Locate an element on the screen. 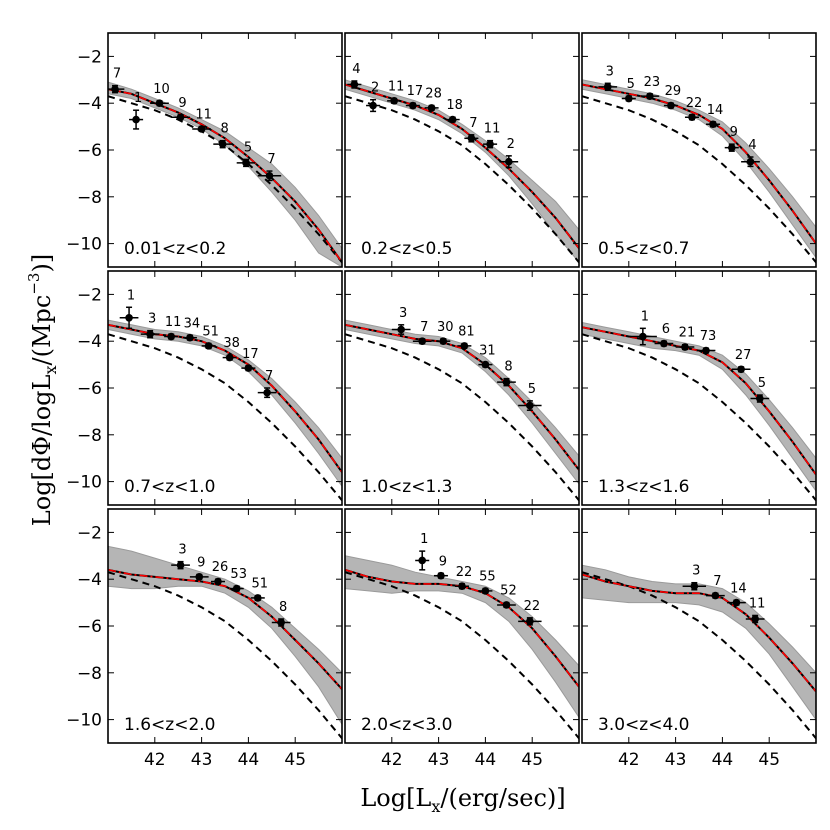 The height and width of the screenshot is (830, 830). source-count-label: 18 is located at coordinates (454, 105).